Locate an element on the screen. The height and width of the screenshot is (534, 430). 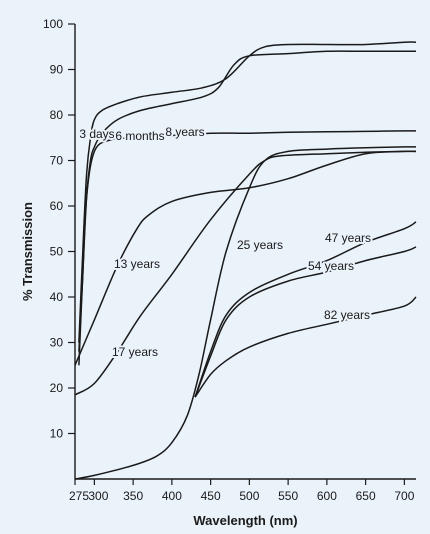
x-ticks: 275 300 350 400 450 500 550 600 650 700 is located at coordinates (242, 491).